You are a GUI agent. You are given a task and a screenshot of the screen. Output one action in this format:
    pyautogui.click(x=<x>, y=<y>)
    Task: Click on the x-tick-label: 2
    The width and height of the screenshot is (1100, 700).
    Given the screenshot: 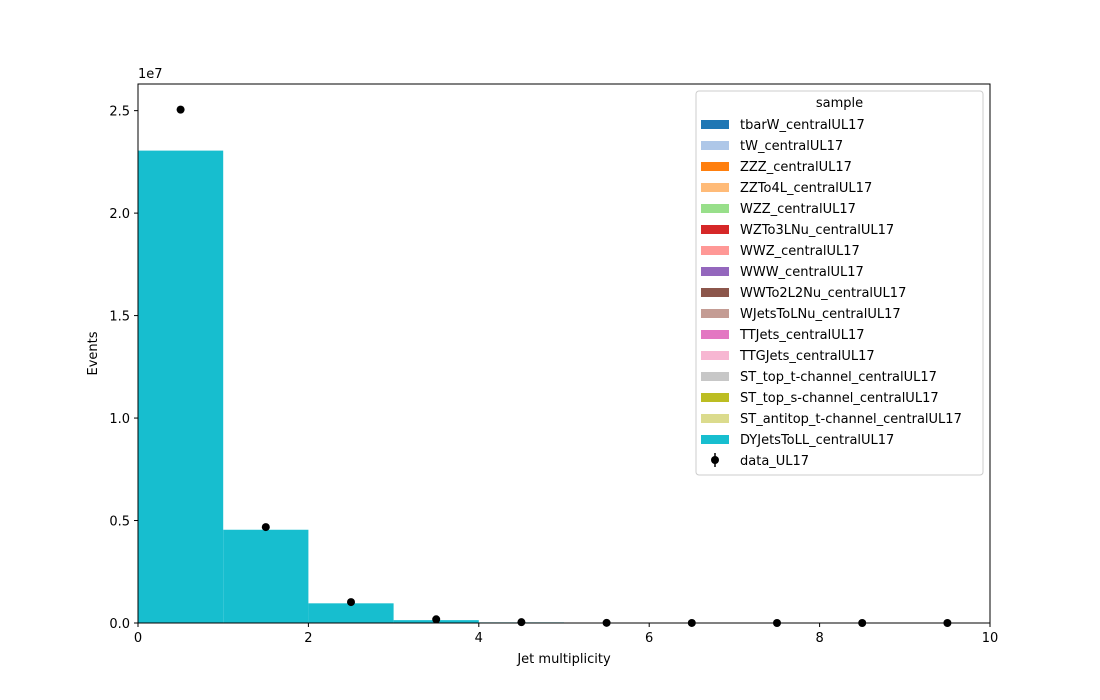 What is the action you would take?
    pyautogui.click(x=308, y=638)
    